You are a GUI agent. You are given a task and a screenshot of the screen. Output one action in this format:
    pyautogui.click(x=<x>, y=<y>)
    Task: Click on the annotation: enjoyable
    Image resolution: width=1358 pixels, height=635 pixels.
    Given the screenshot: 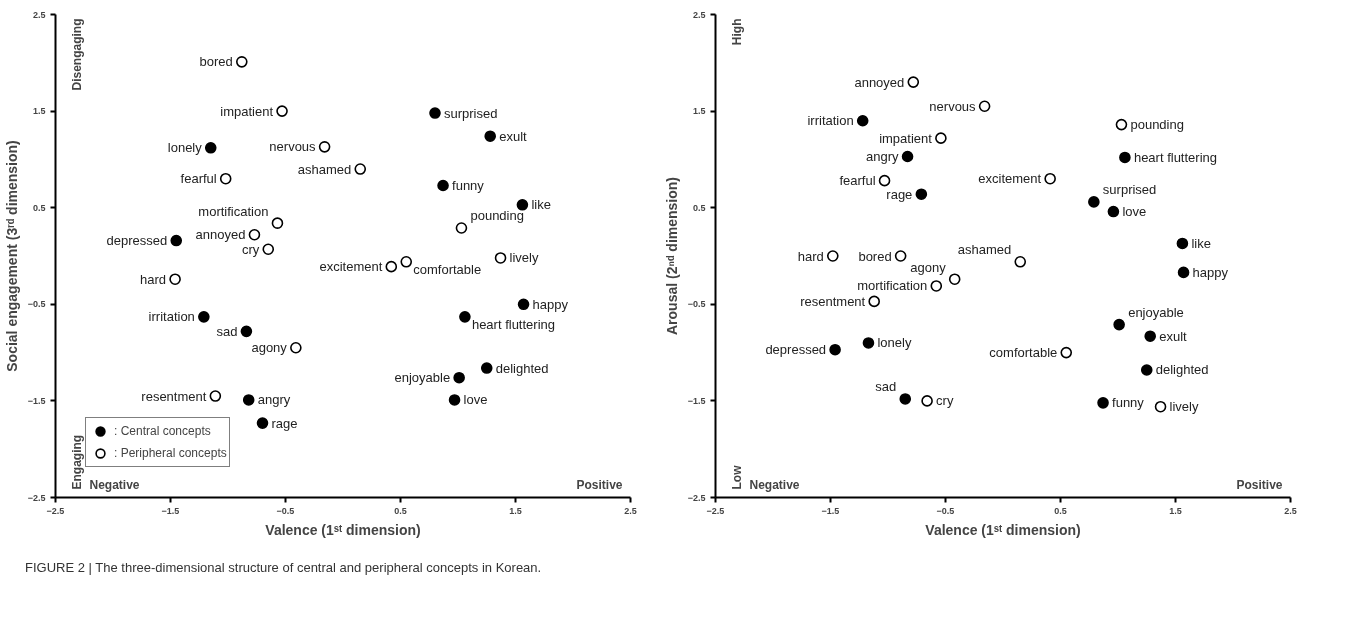 What is the action you would take?
    pyautogui.click(x=1156, y=313)
    